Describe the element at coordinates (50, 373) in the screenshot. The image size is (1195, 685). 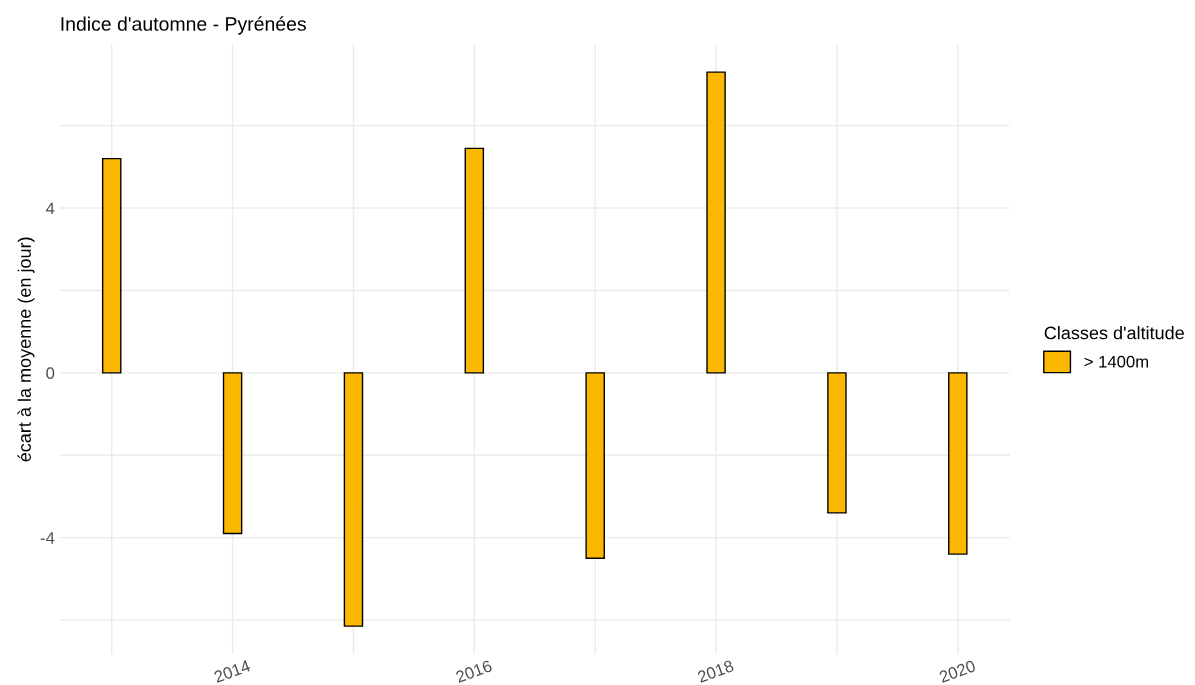
I see `y-tick-label: 0` at that location.